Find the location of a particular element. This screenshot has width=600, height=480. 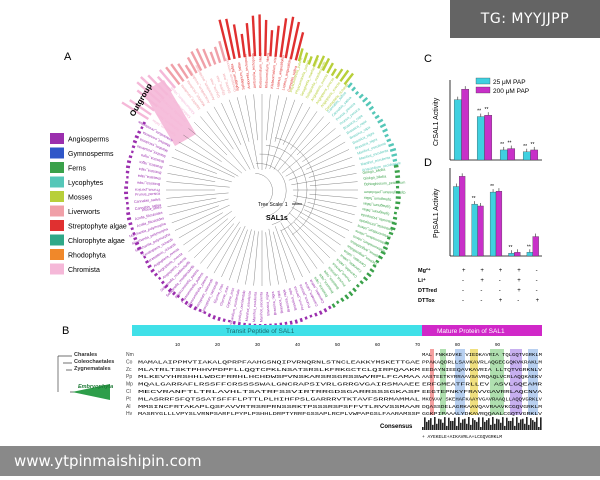

taxon-label: Coleochaetales is located at coordinates (94, 362).